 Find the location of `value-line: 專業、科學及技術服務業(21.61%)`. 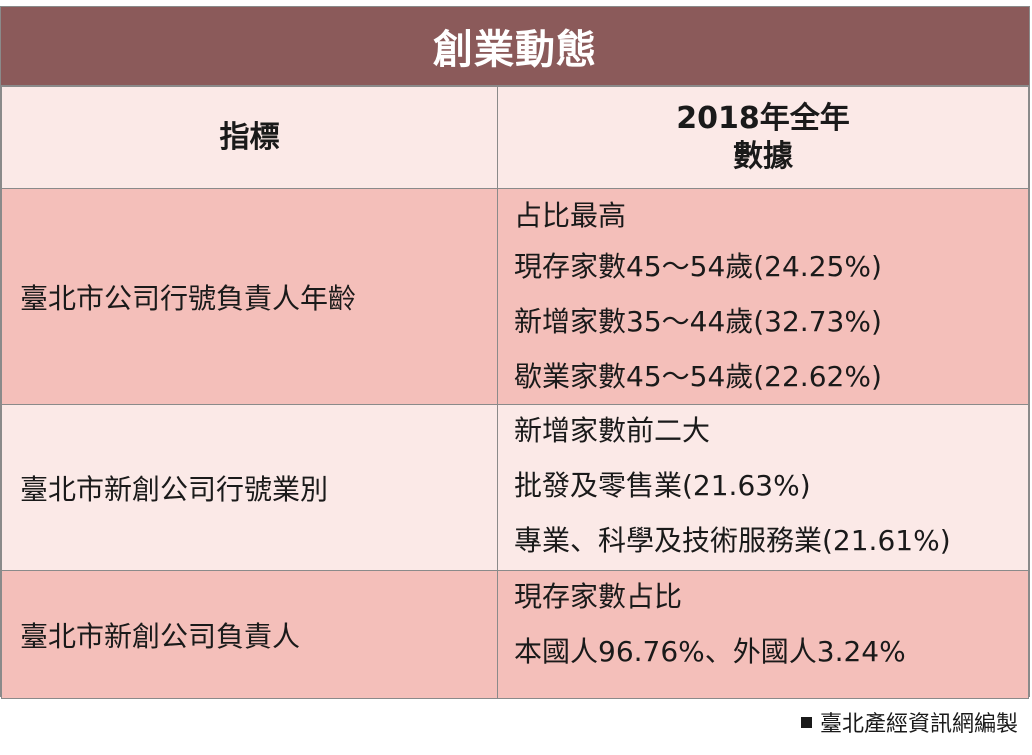

value-line: 專業、科學及技術服務業(21.61%) is located at coordinates (732, 540).